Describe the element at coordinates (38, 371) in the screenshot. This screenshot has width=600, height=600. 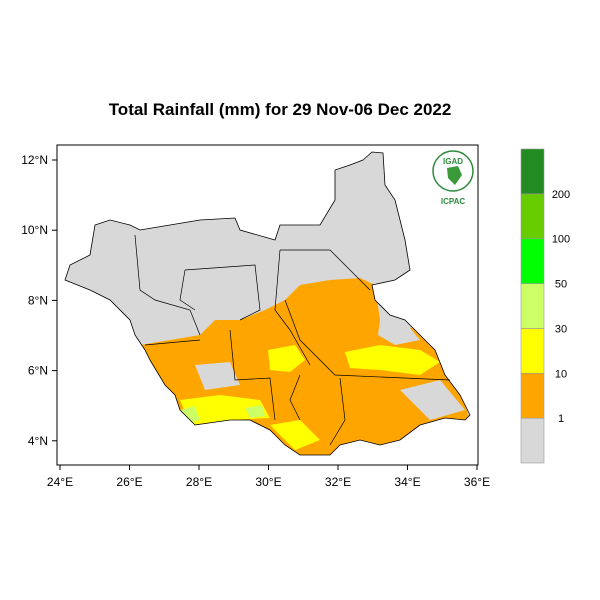
I see `lat-tick-label: 6°N` at that location.